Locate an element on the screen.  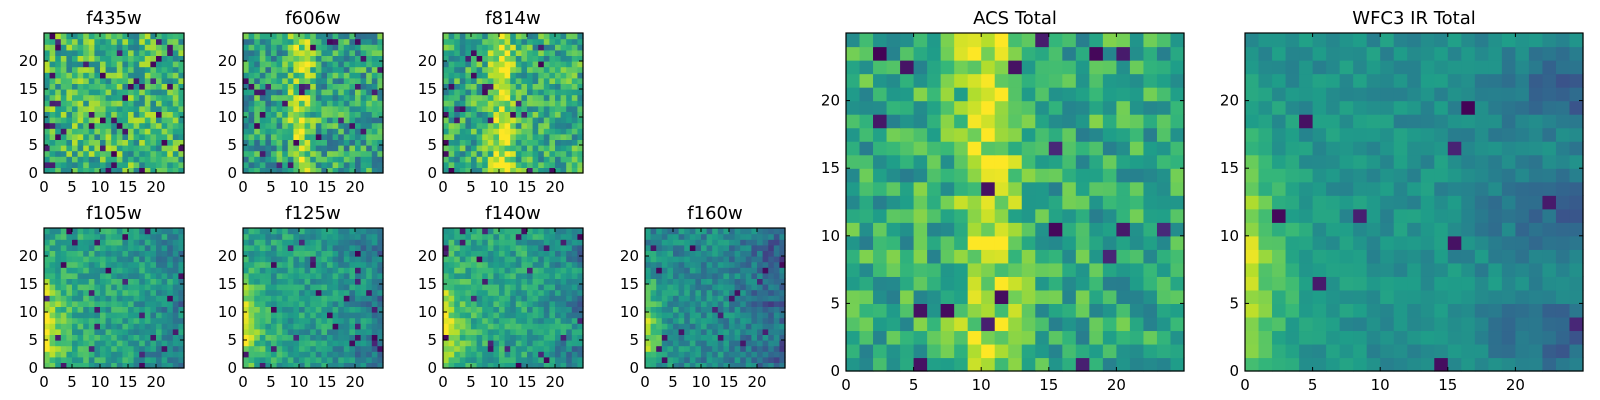
x-tick-label: 10 is located at coordinates (498, 382).